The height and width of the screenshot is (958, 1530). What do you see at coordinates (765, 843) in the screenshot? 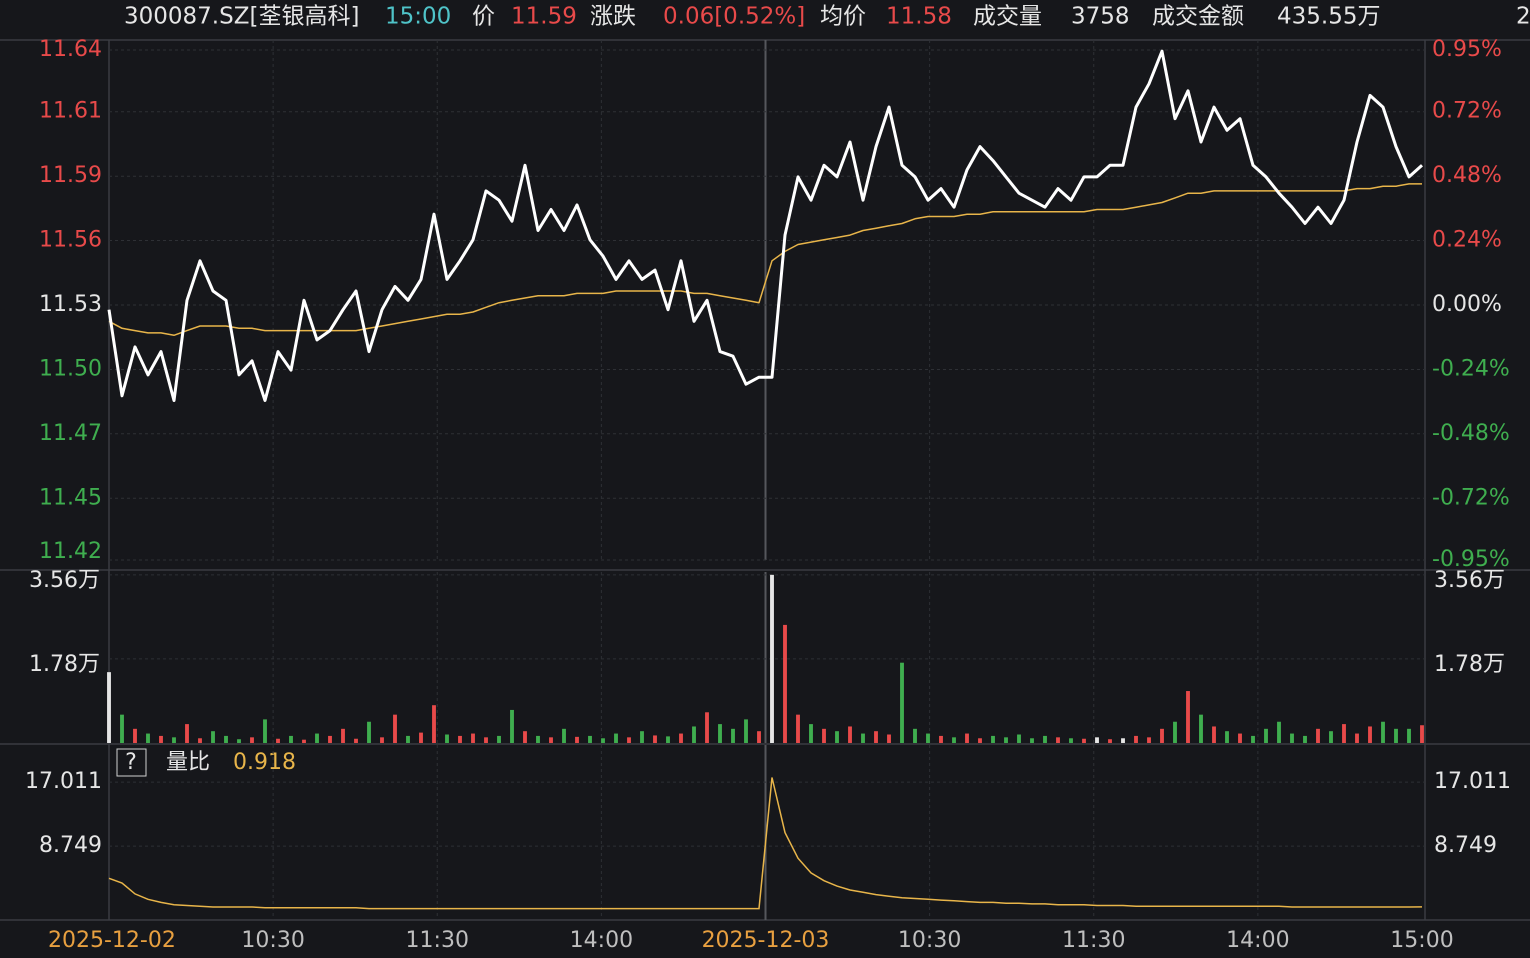
I see `ratio-line` at bounding box center [765, 843].